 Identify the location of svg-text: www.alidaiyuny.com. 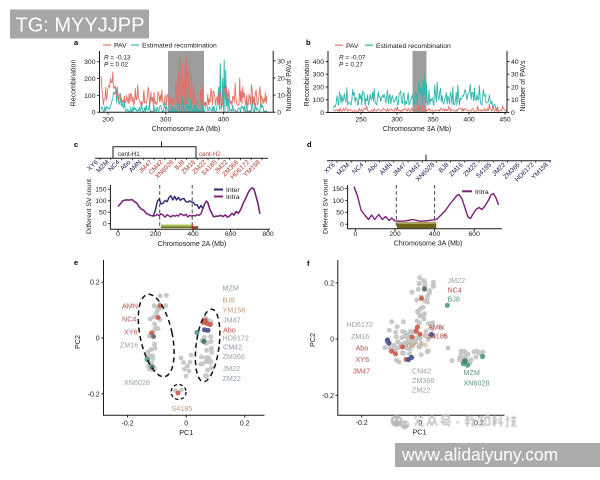
(479, 455).